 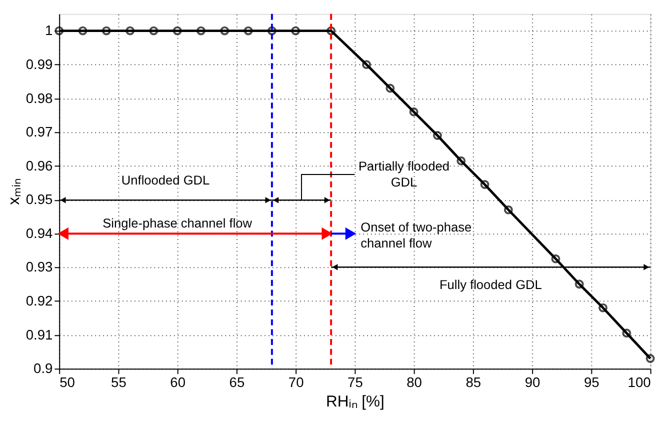 I want to click on x-tick-label: 85, so click(x=474, y=382).